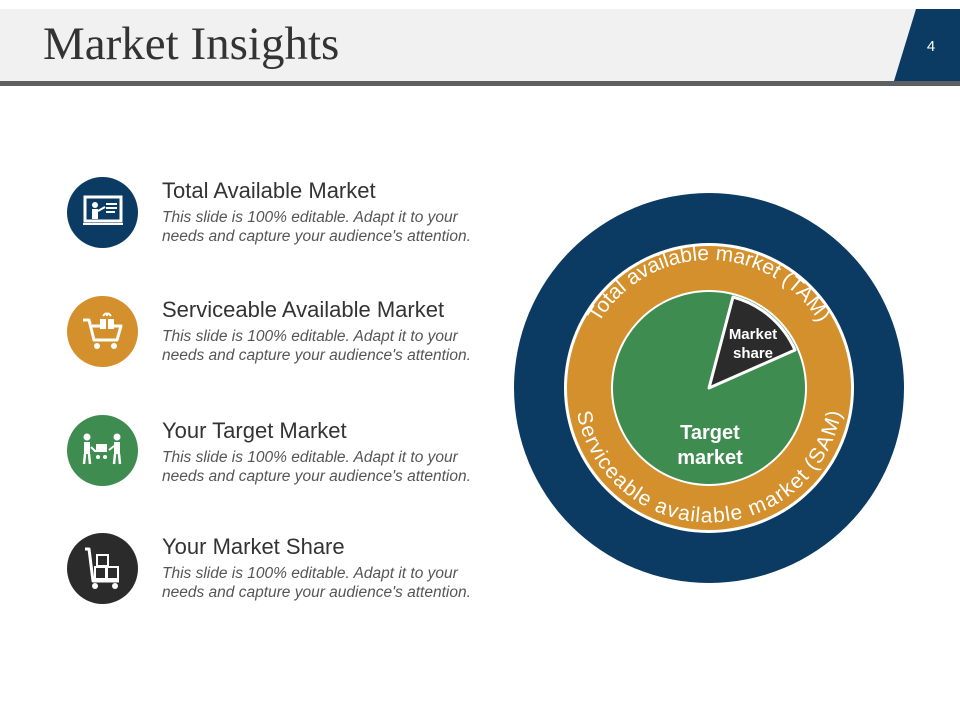  I want to click on market-share-slice, so click(752, 342).